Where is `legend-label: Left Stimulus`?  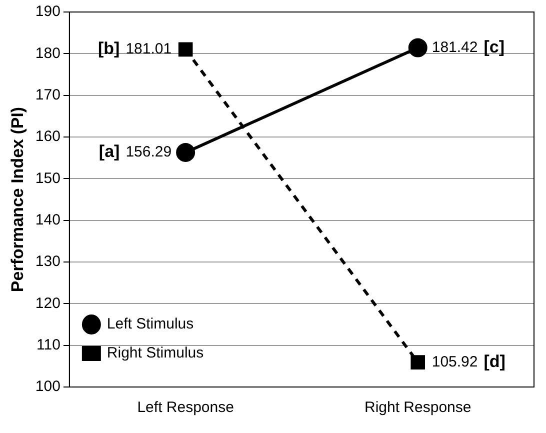
legend-label: Left Stimulus is located at coordinates (150, 324).